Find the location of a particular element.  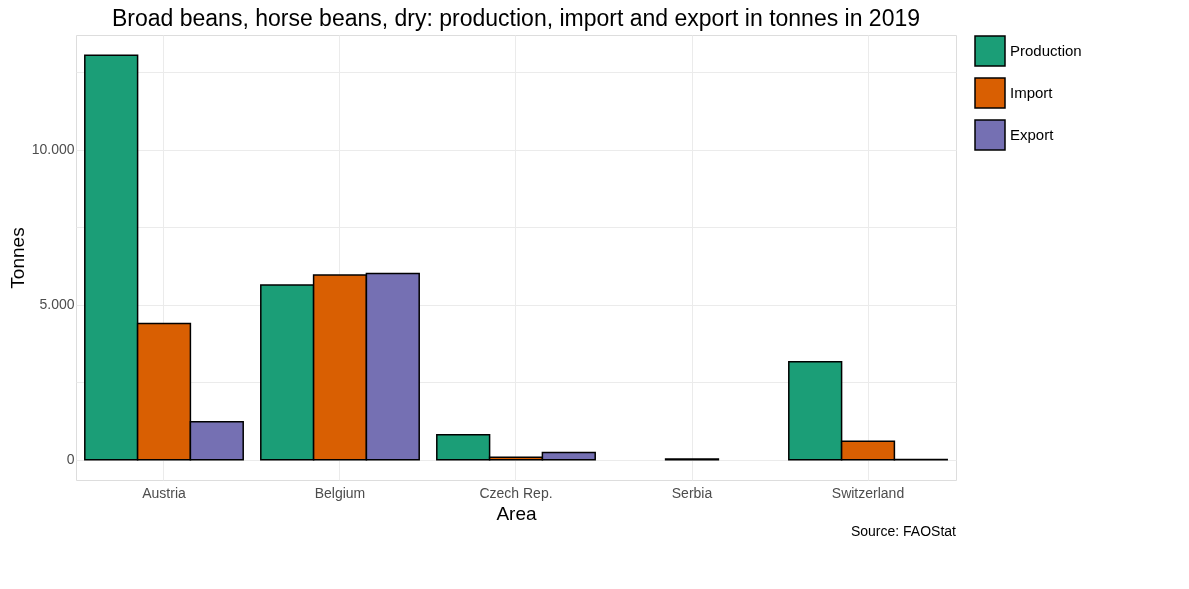

y-tick-label: 10.000 is located at coordinates (53, 149).